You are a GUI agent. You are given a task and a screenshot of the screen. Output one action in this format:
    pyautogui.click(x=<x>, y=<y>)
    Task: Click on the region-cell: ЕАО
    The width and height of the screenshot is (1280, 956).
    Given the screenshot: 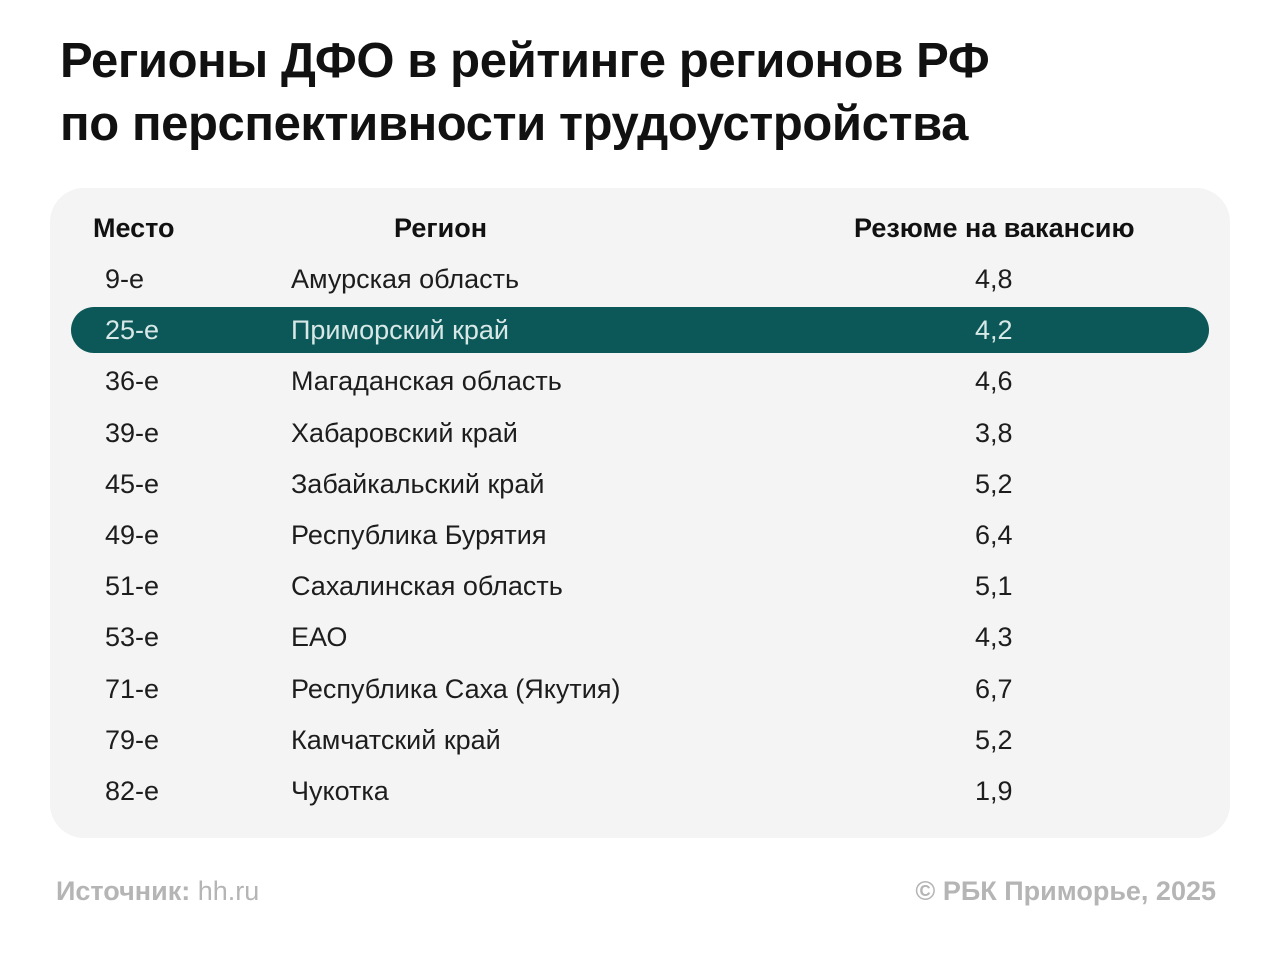 What is the action you would take?
    pyautogui.click(x=319, y=637)
    